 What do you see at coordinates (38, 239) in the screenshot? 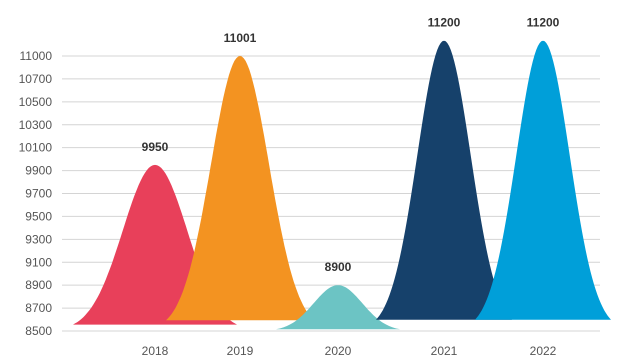
I see `y-tick-label: 9300` at bounding box center [38, 239].